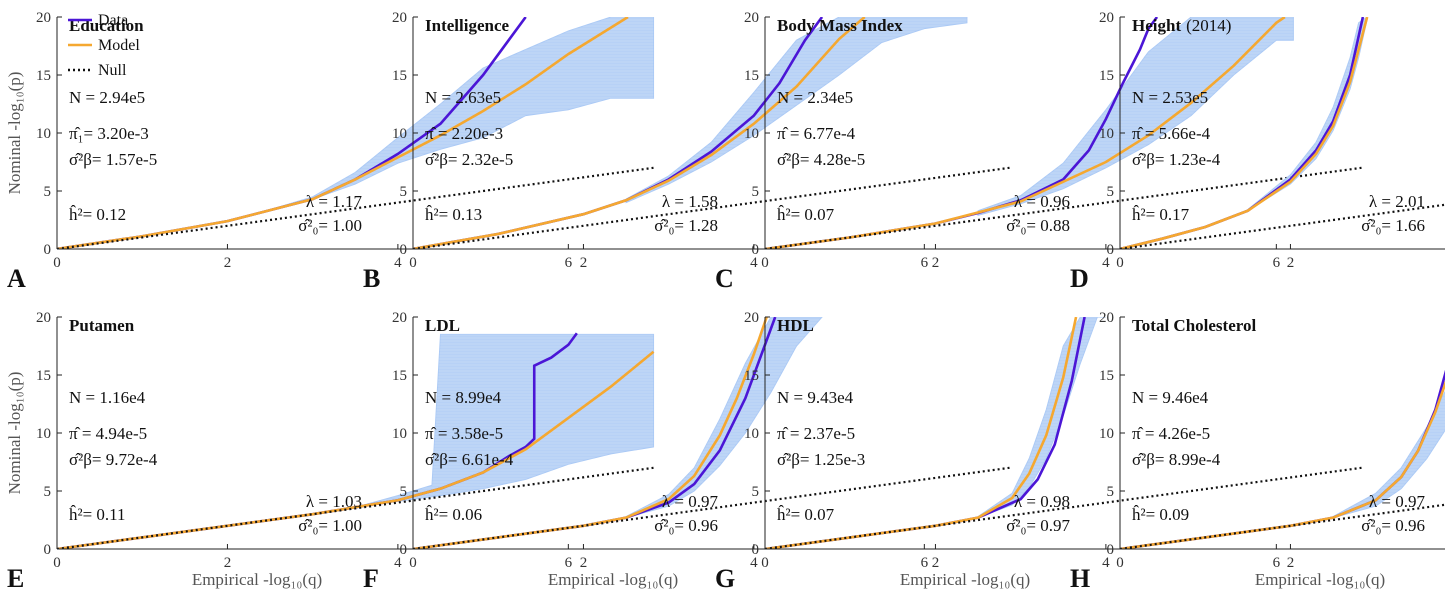 Image resolution: width=1445 pixels, height=598 pixels. What do you see at coordinates (816, 433) in the screenshot?
I see `pi-annotation: π̂ = 2.37e-5` at bounding box center [816, 433].